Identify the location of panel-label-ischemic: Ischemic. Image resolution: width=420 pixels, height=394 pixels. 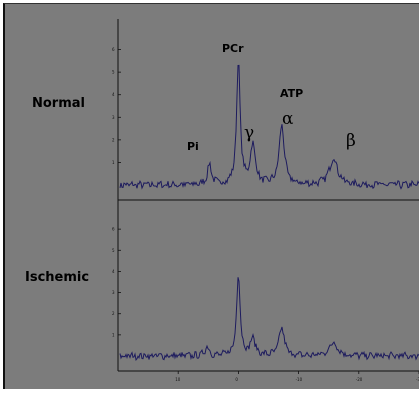
(57, 277).